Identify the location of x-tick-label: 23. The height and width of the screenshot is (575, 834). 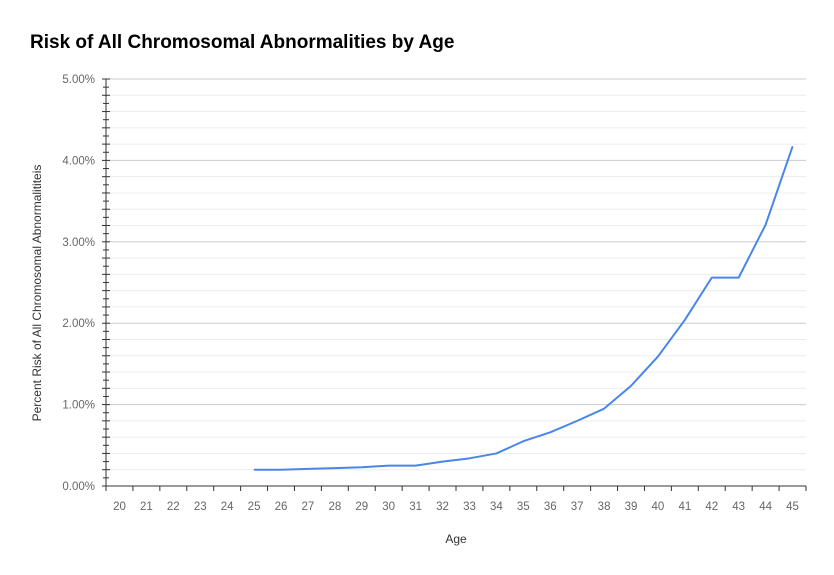
(200, 507).